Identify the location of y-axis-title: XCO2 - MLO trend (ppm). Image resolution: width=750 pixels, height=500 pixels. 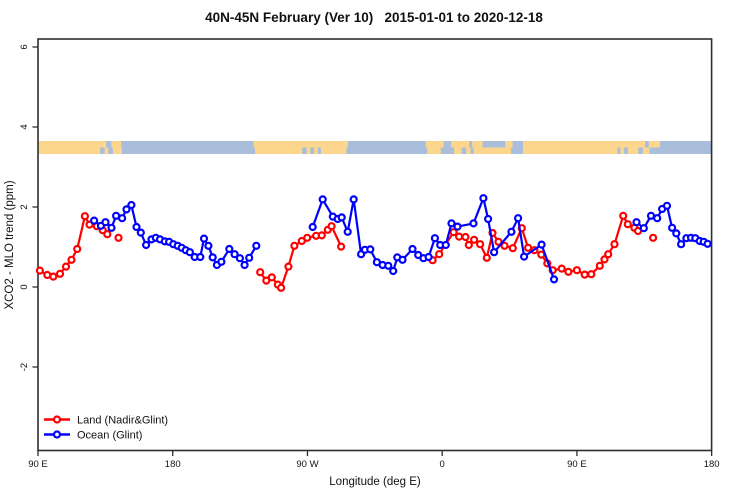
(10, 244).